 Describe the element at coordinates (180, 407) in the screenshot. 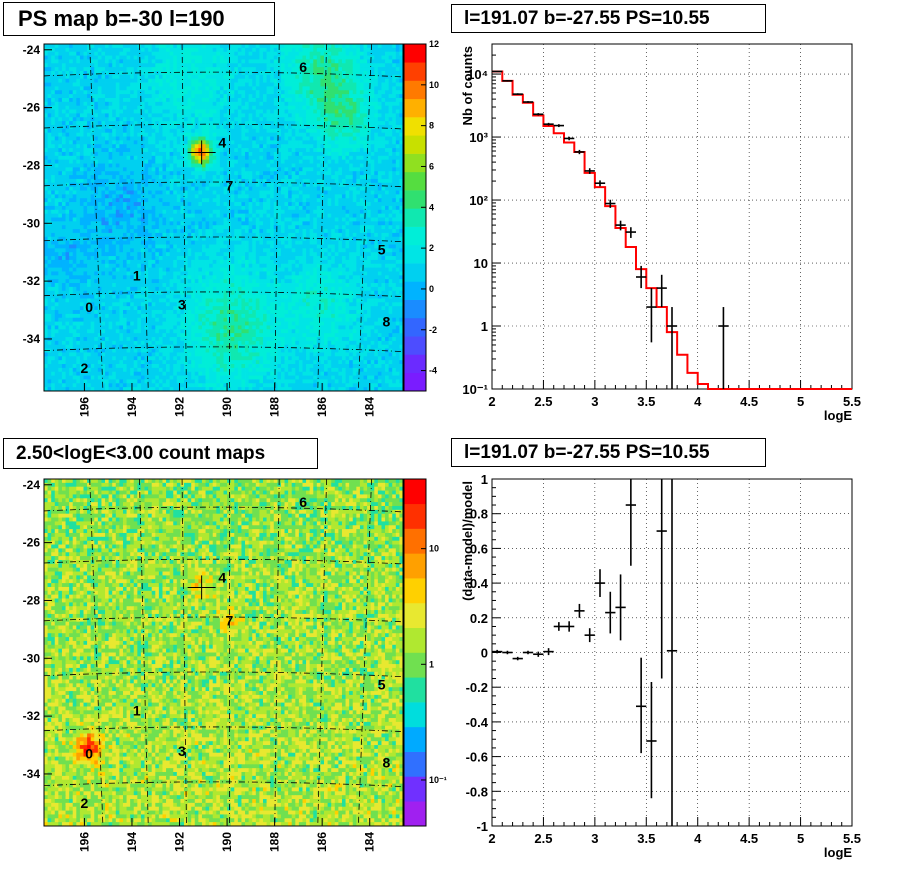

I see `x-tick-label: 192` at that location.